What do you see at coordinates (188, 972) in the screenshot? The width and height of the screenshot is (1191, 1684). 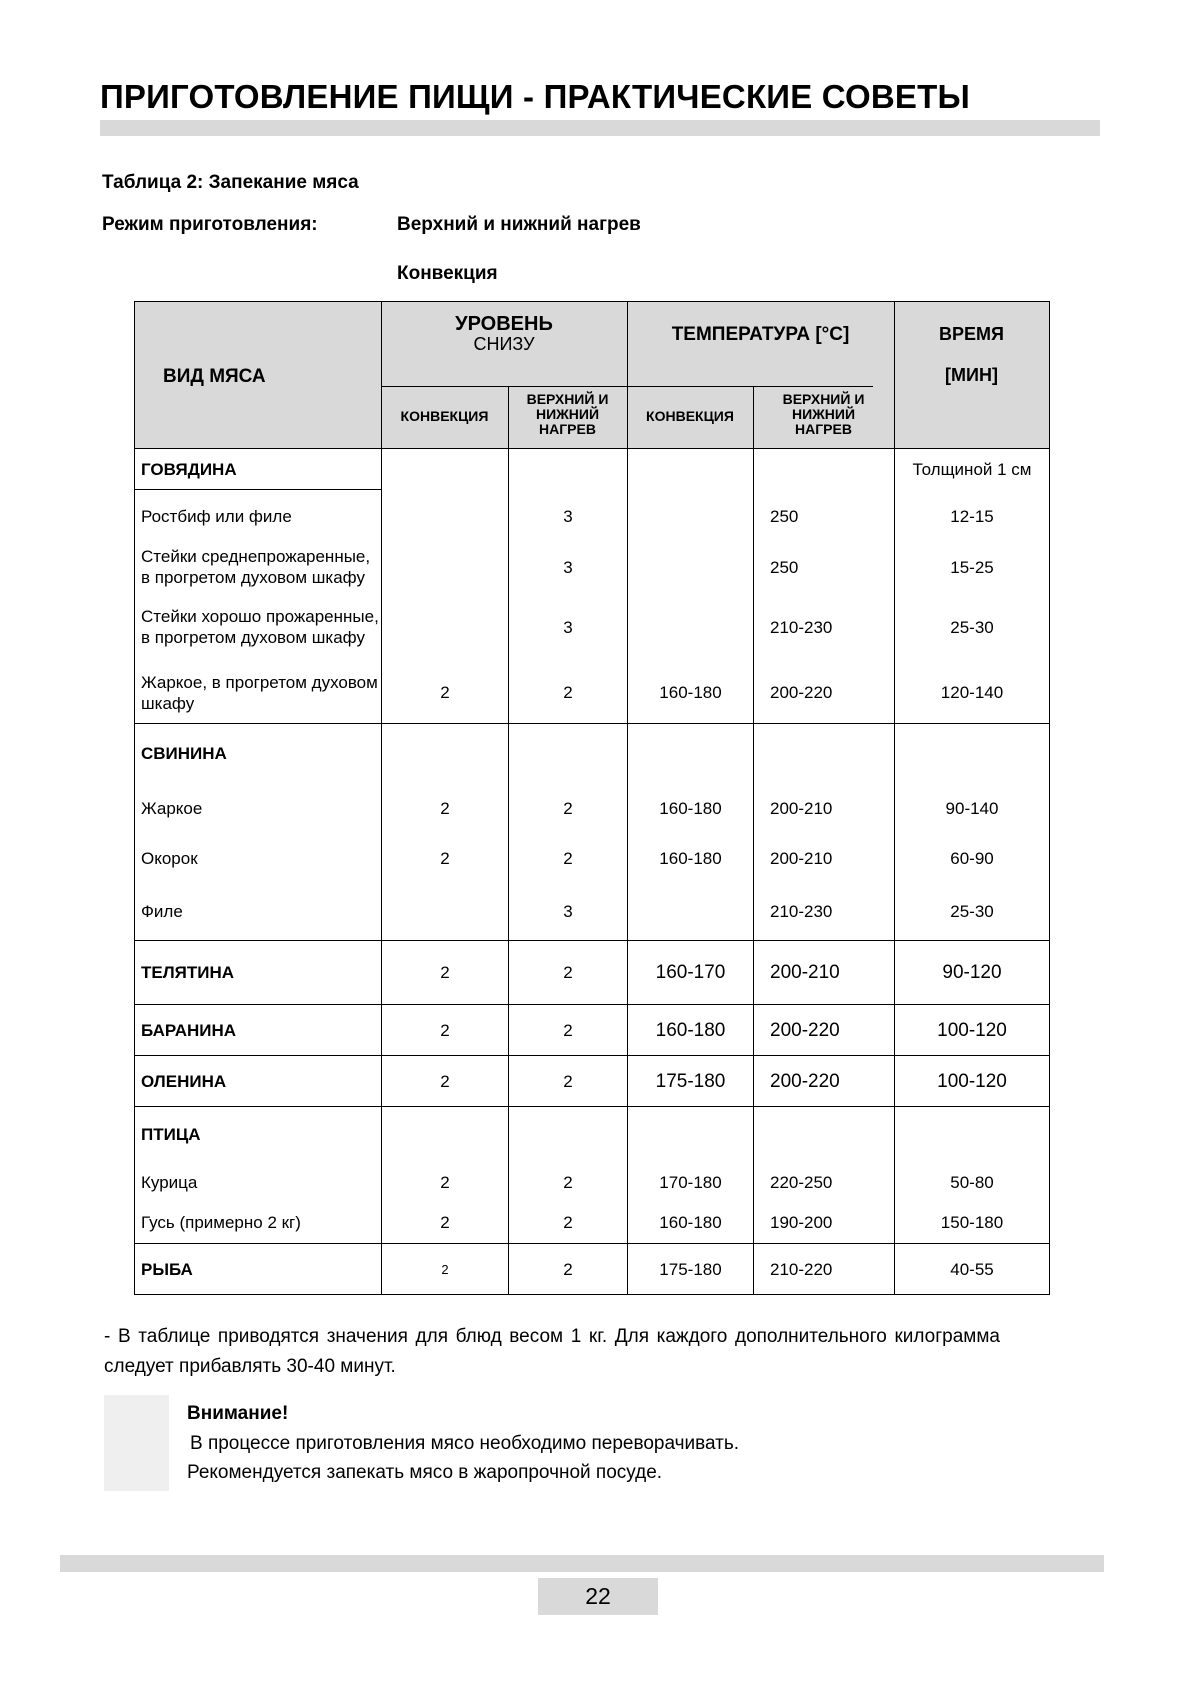 I see `group-title: ТЕЛЯТИНА` at bounding box center [188, 972].